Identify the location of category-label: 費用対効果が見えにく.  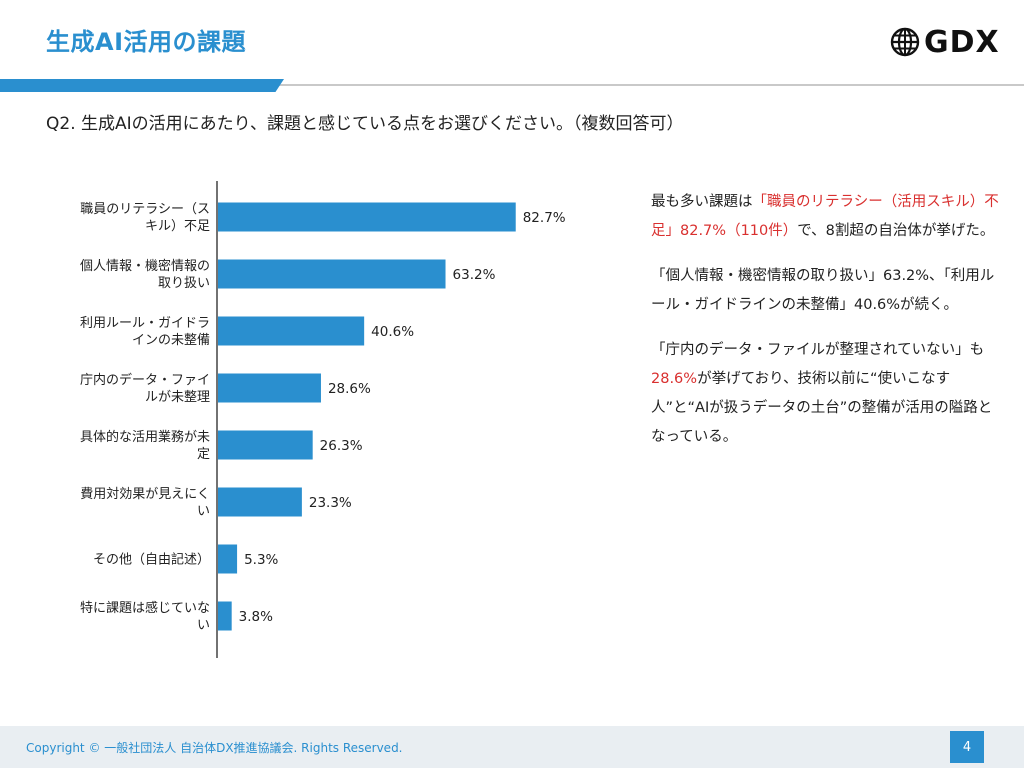
(145, 494).